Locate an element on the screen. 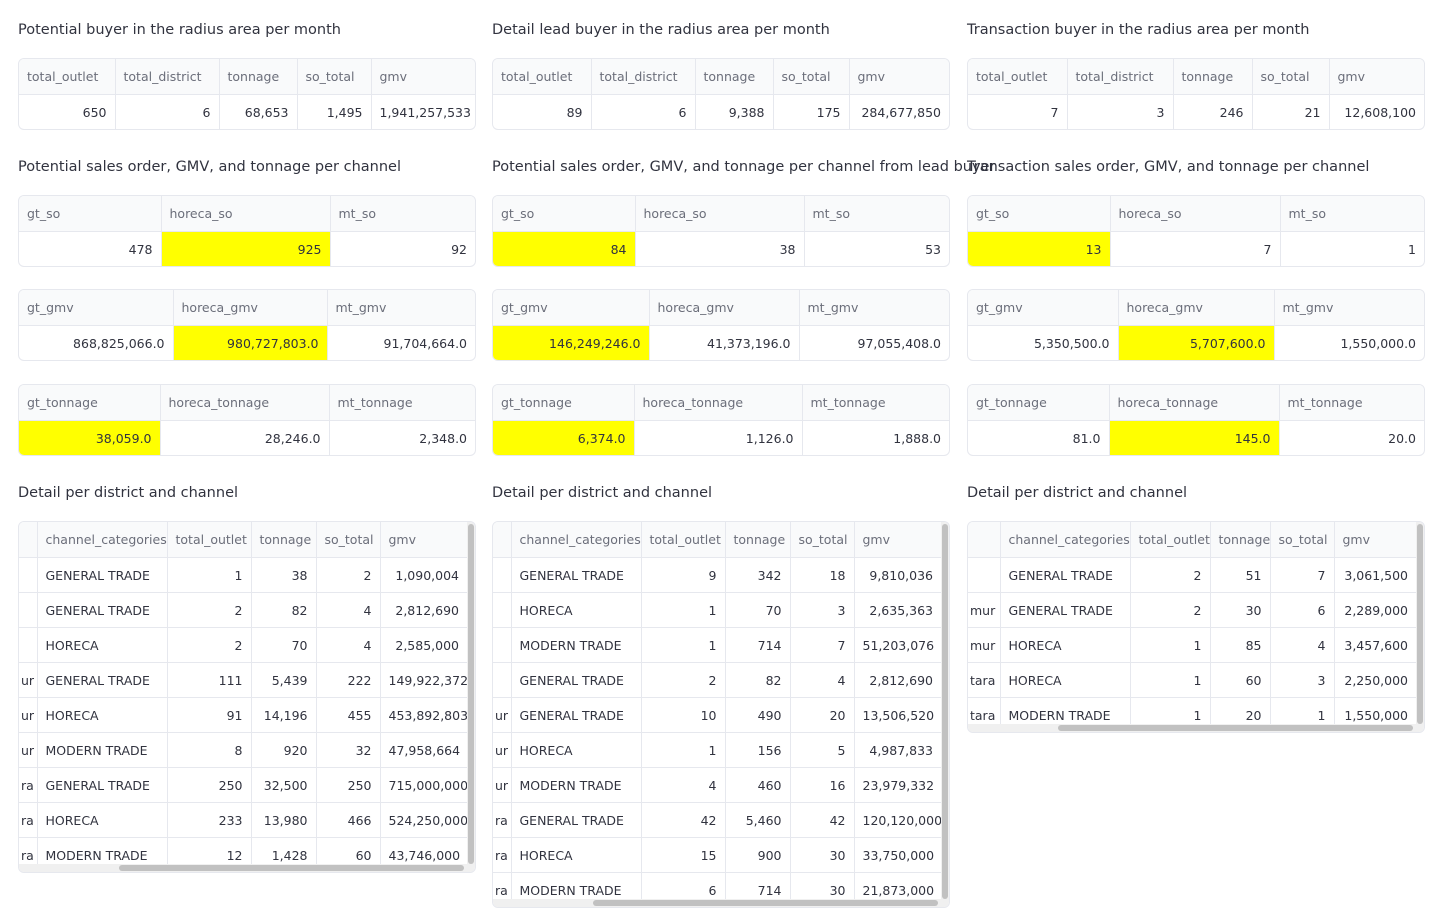 This screenshot has height=910, width=1442. cell: 3,457,600 is located at coordinates (1375, 645).